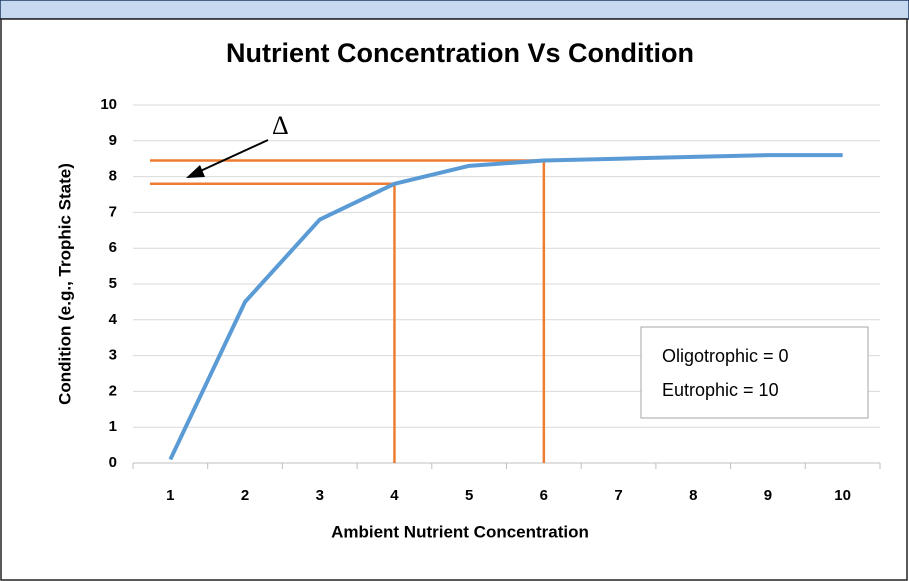 The image size is (909, 581). Describe the element at coordinates (469, 495) in the screenshot. I see `x-tick-label: 5` at that location.